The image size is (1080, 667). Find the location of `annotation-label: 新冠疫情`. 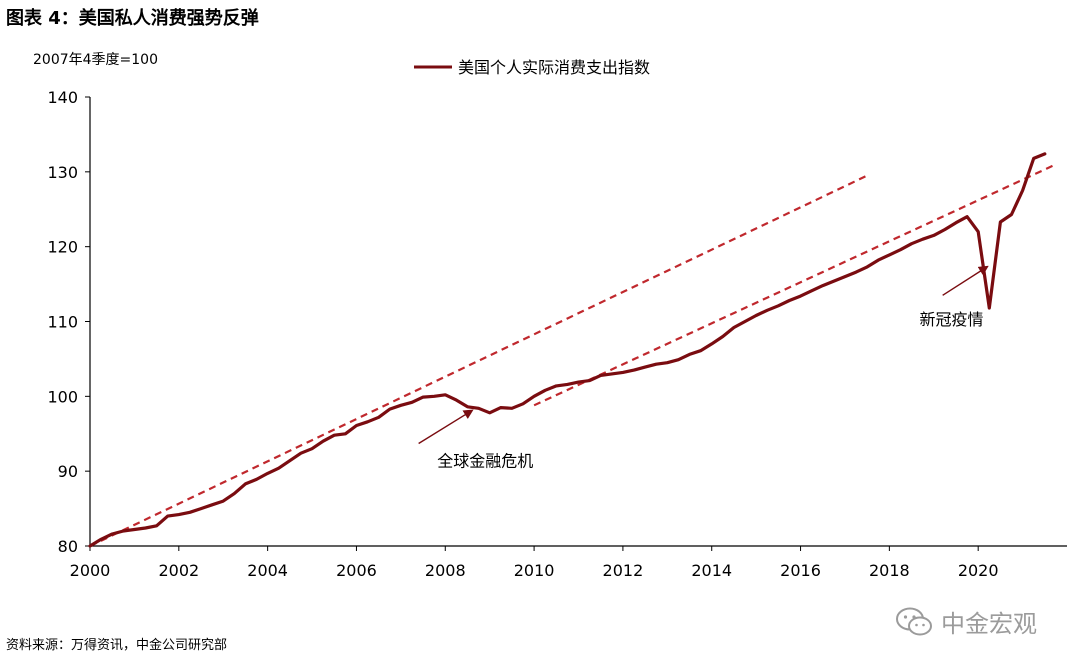

annotation-label: 新冠疫情 is located at coordinates (952, 319).